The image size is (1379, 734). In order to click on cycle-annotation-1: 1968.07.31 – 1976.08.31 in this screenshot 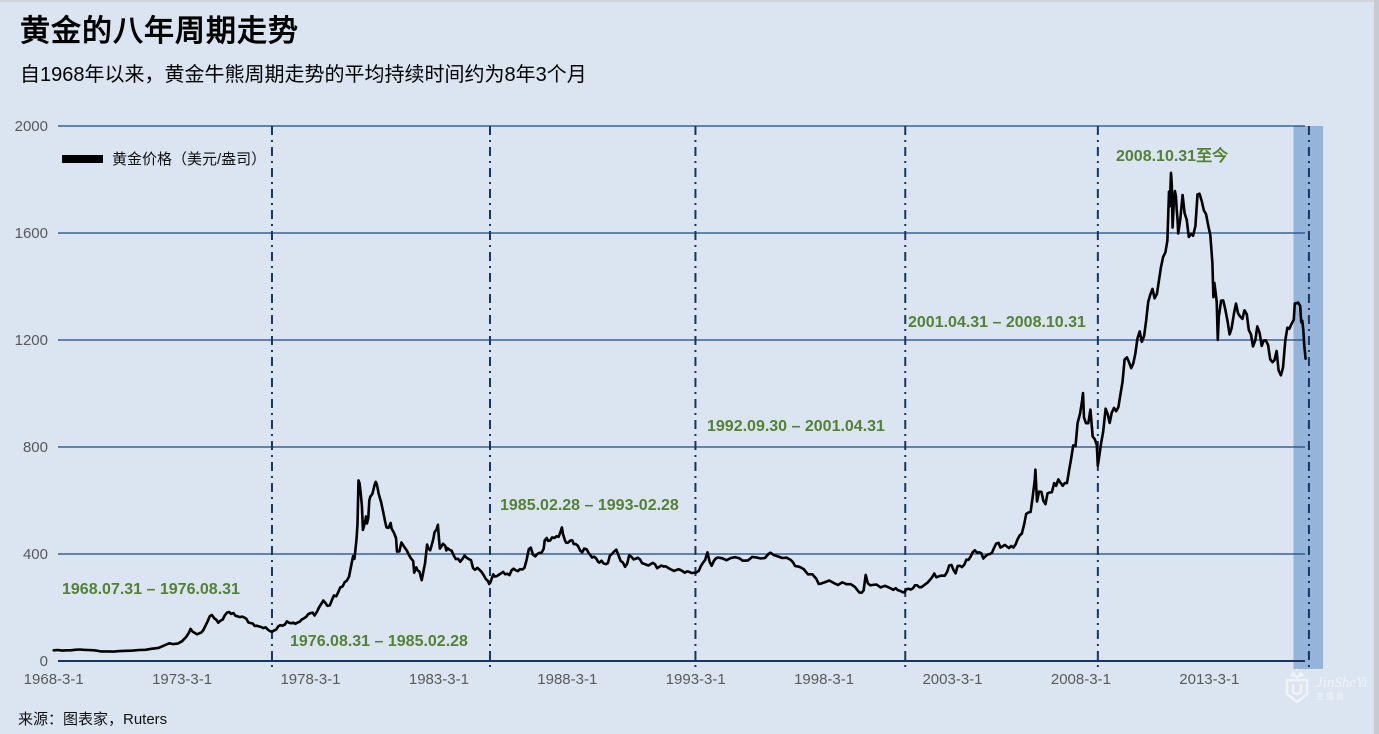, I will do `click(151, 589)`.